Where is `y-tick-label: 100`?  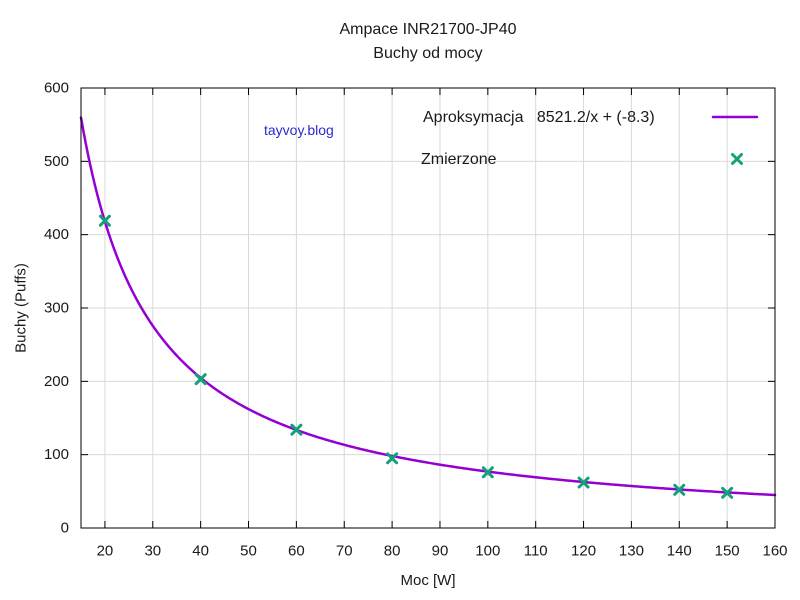 y-tick-label: 100 is located at coordinates (56, 454).